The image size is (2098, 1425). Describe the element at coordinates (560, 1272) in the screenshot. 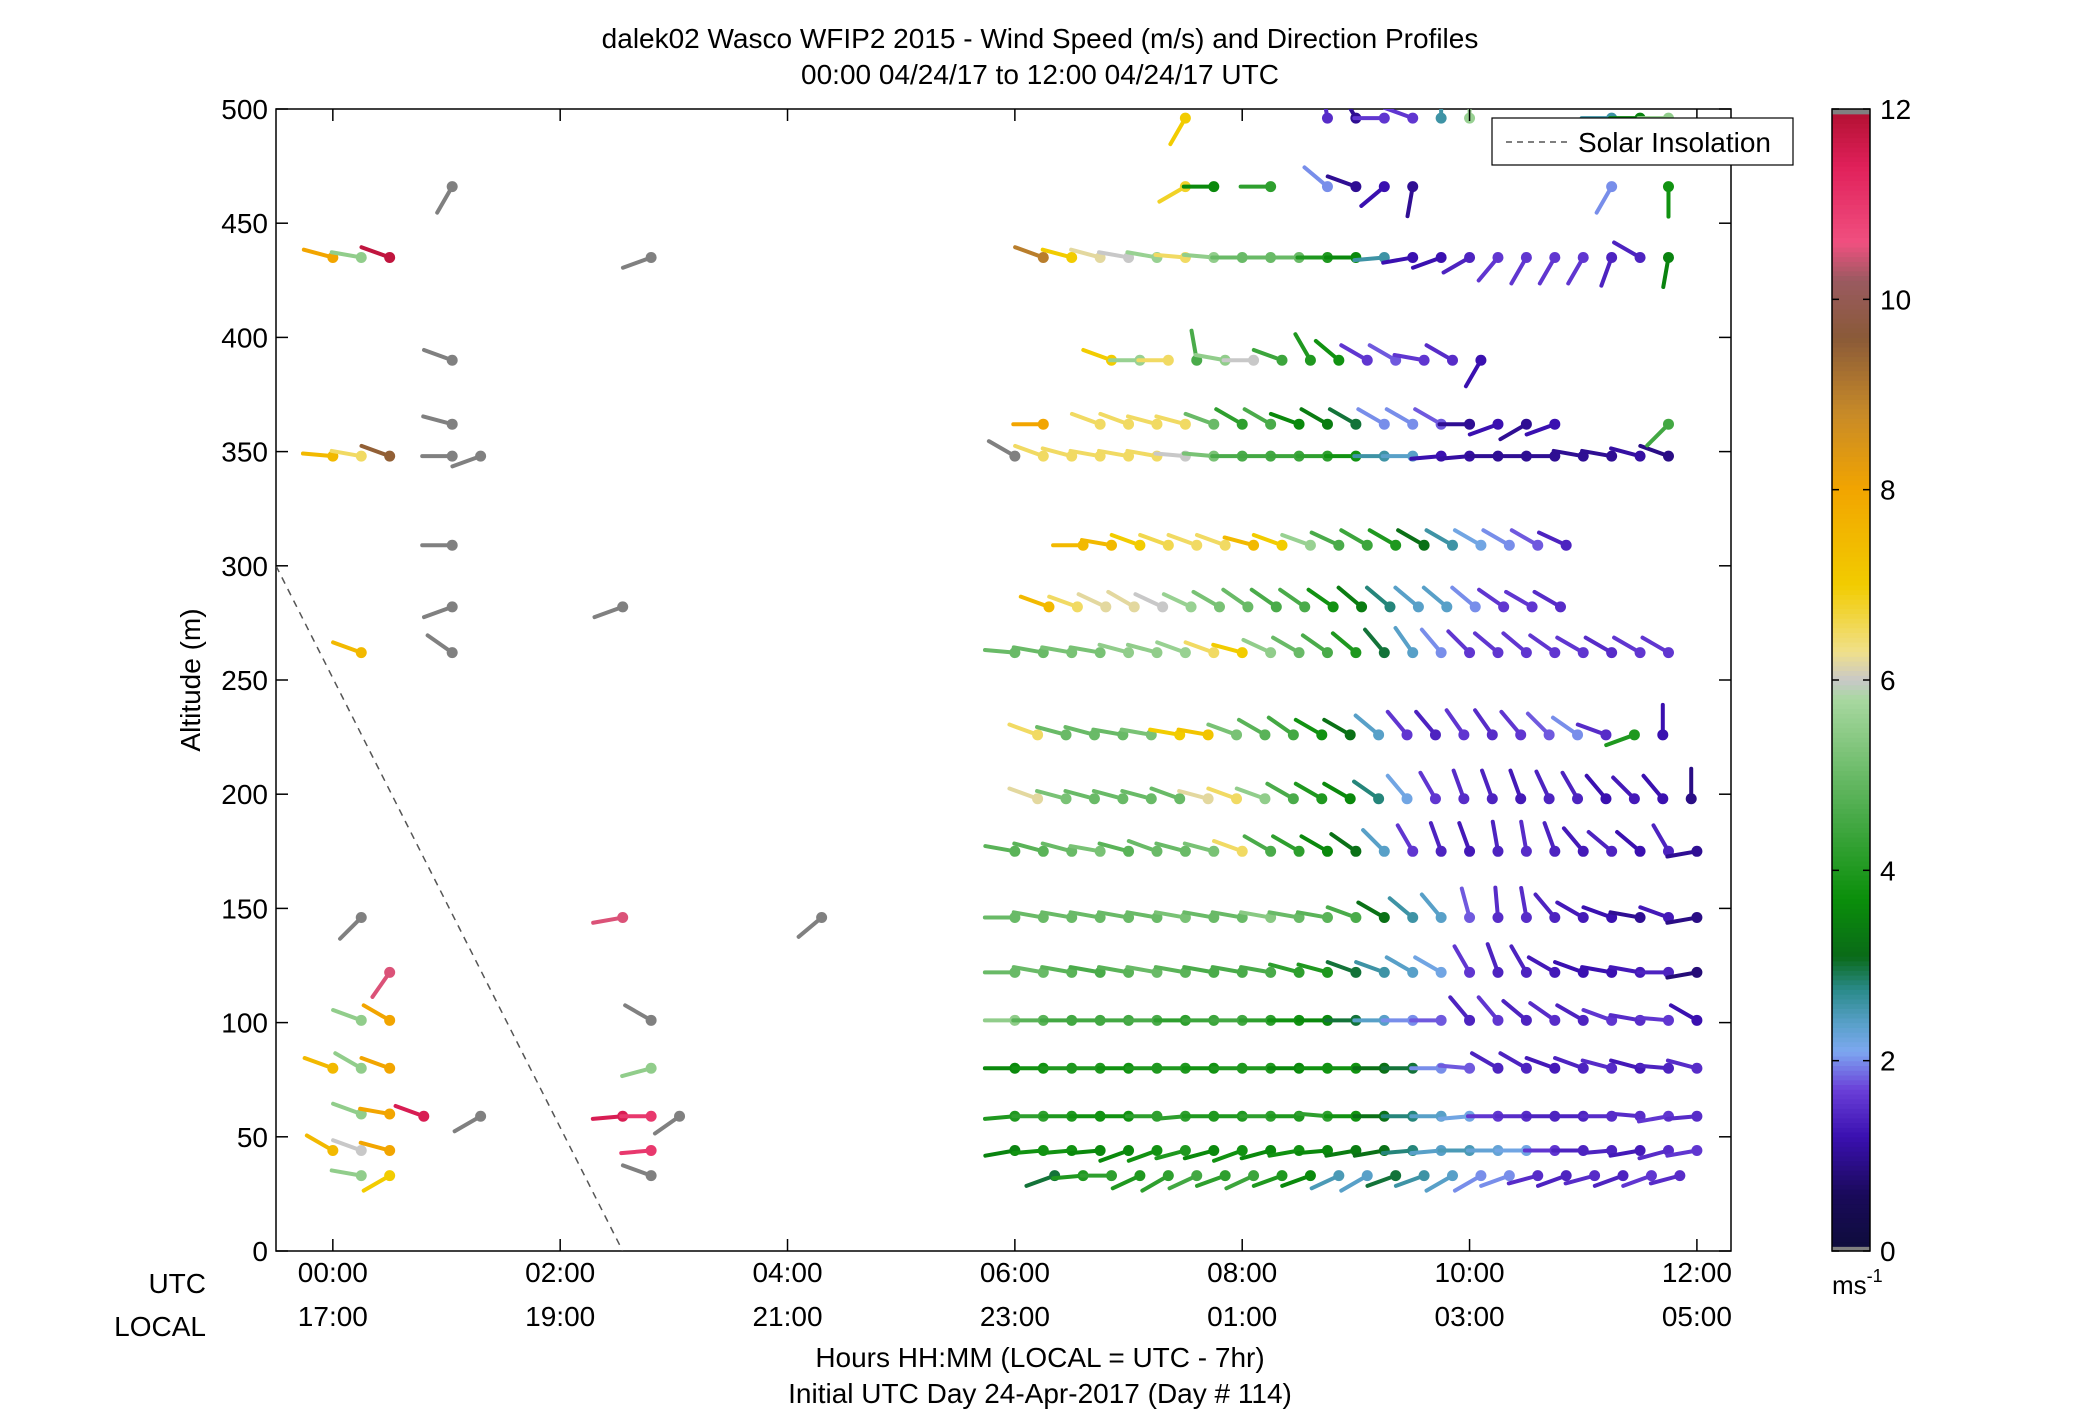

I see `x-tick-label-utc: 02:00` at that location.